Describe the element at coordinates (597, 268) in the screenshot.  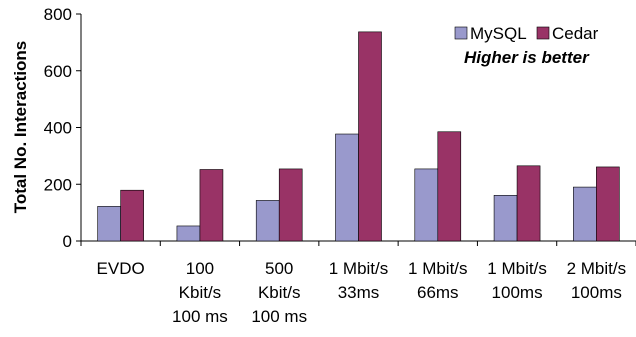
I see `x-tick-label: 2 Mbit/s` at that location.